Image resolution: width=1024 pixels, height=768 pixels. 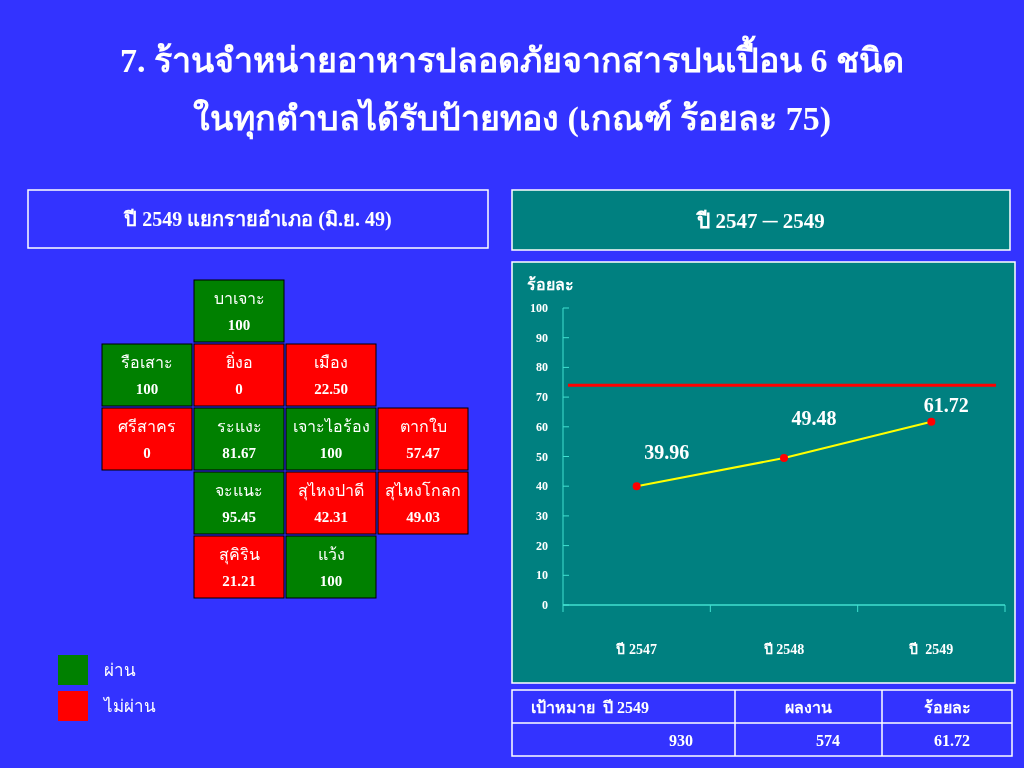 What do you see at coordinates (423, 491) in the screenshot?
I see `category-label: สุไหงโกลก` at bounding box center [423, 491].